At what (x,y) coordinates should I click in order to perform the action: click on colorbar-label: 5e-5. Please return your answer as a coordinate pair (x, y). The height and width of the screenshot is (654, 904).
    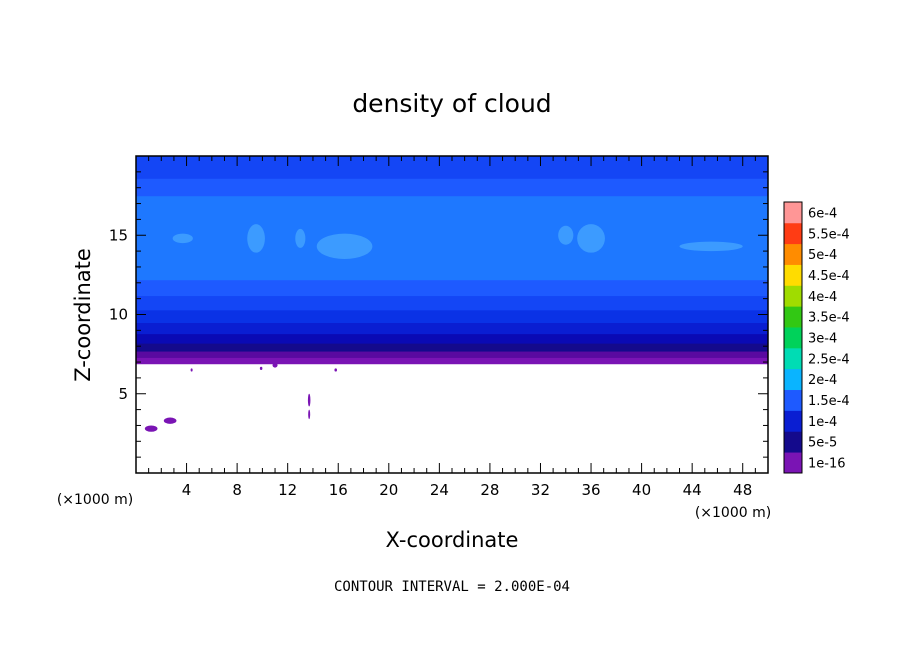
    Looking at the image, I should click on (822, 443).